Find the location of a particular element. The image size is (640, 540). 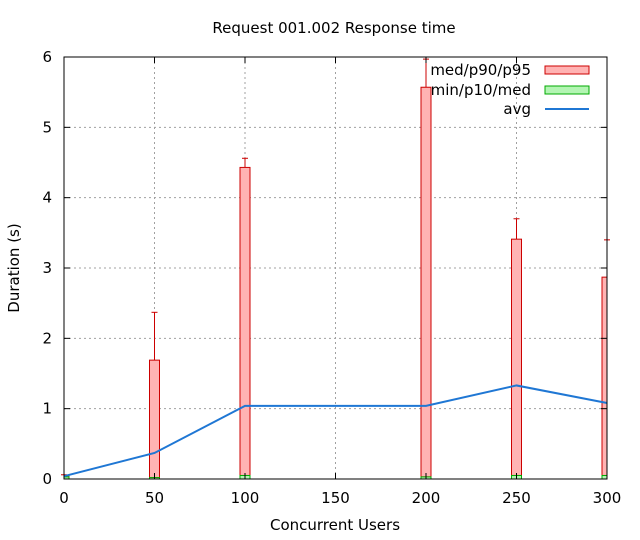

bar-min-p10-med is located at coordinates (604, 477).